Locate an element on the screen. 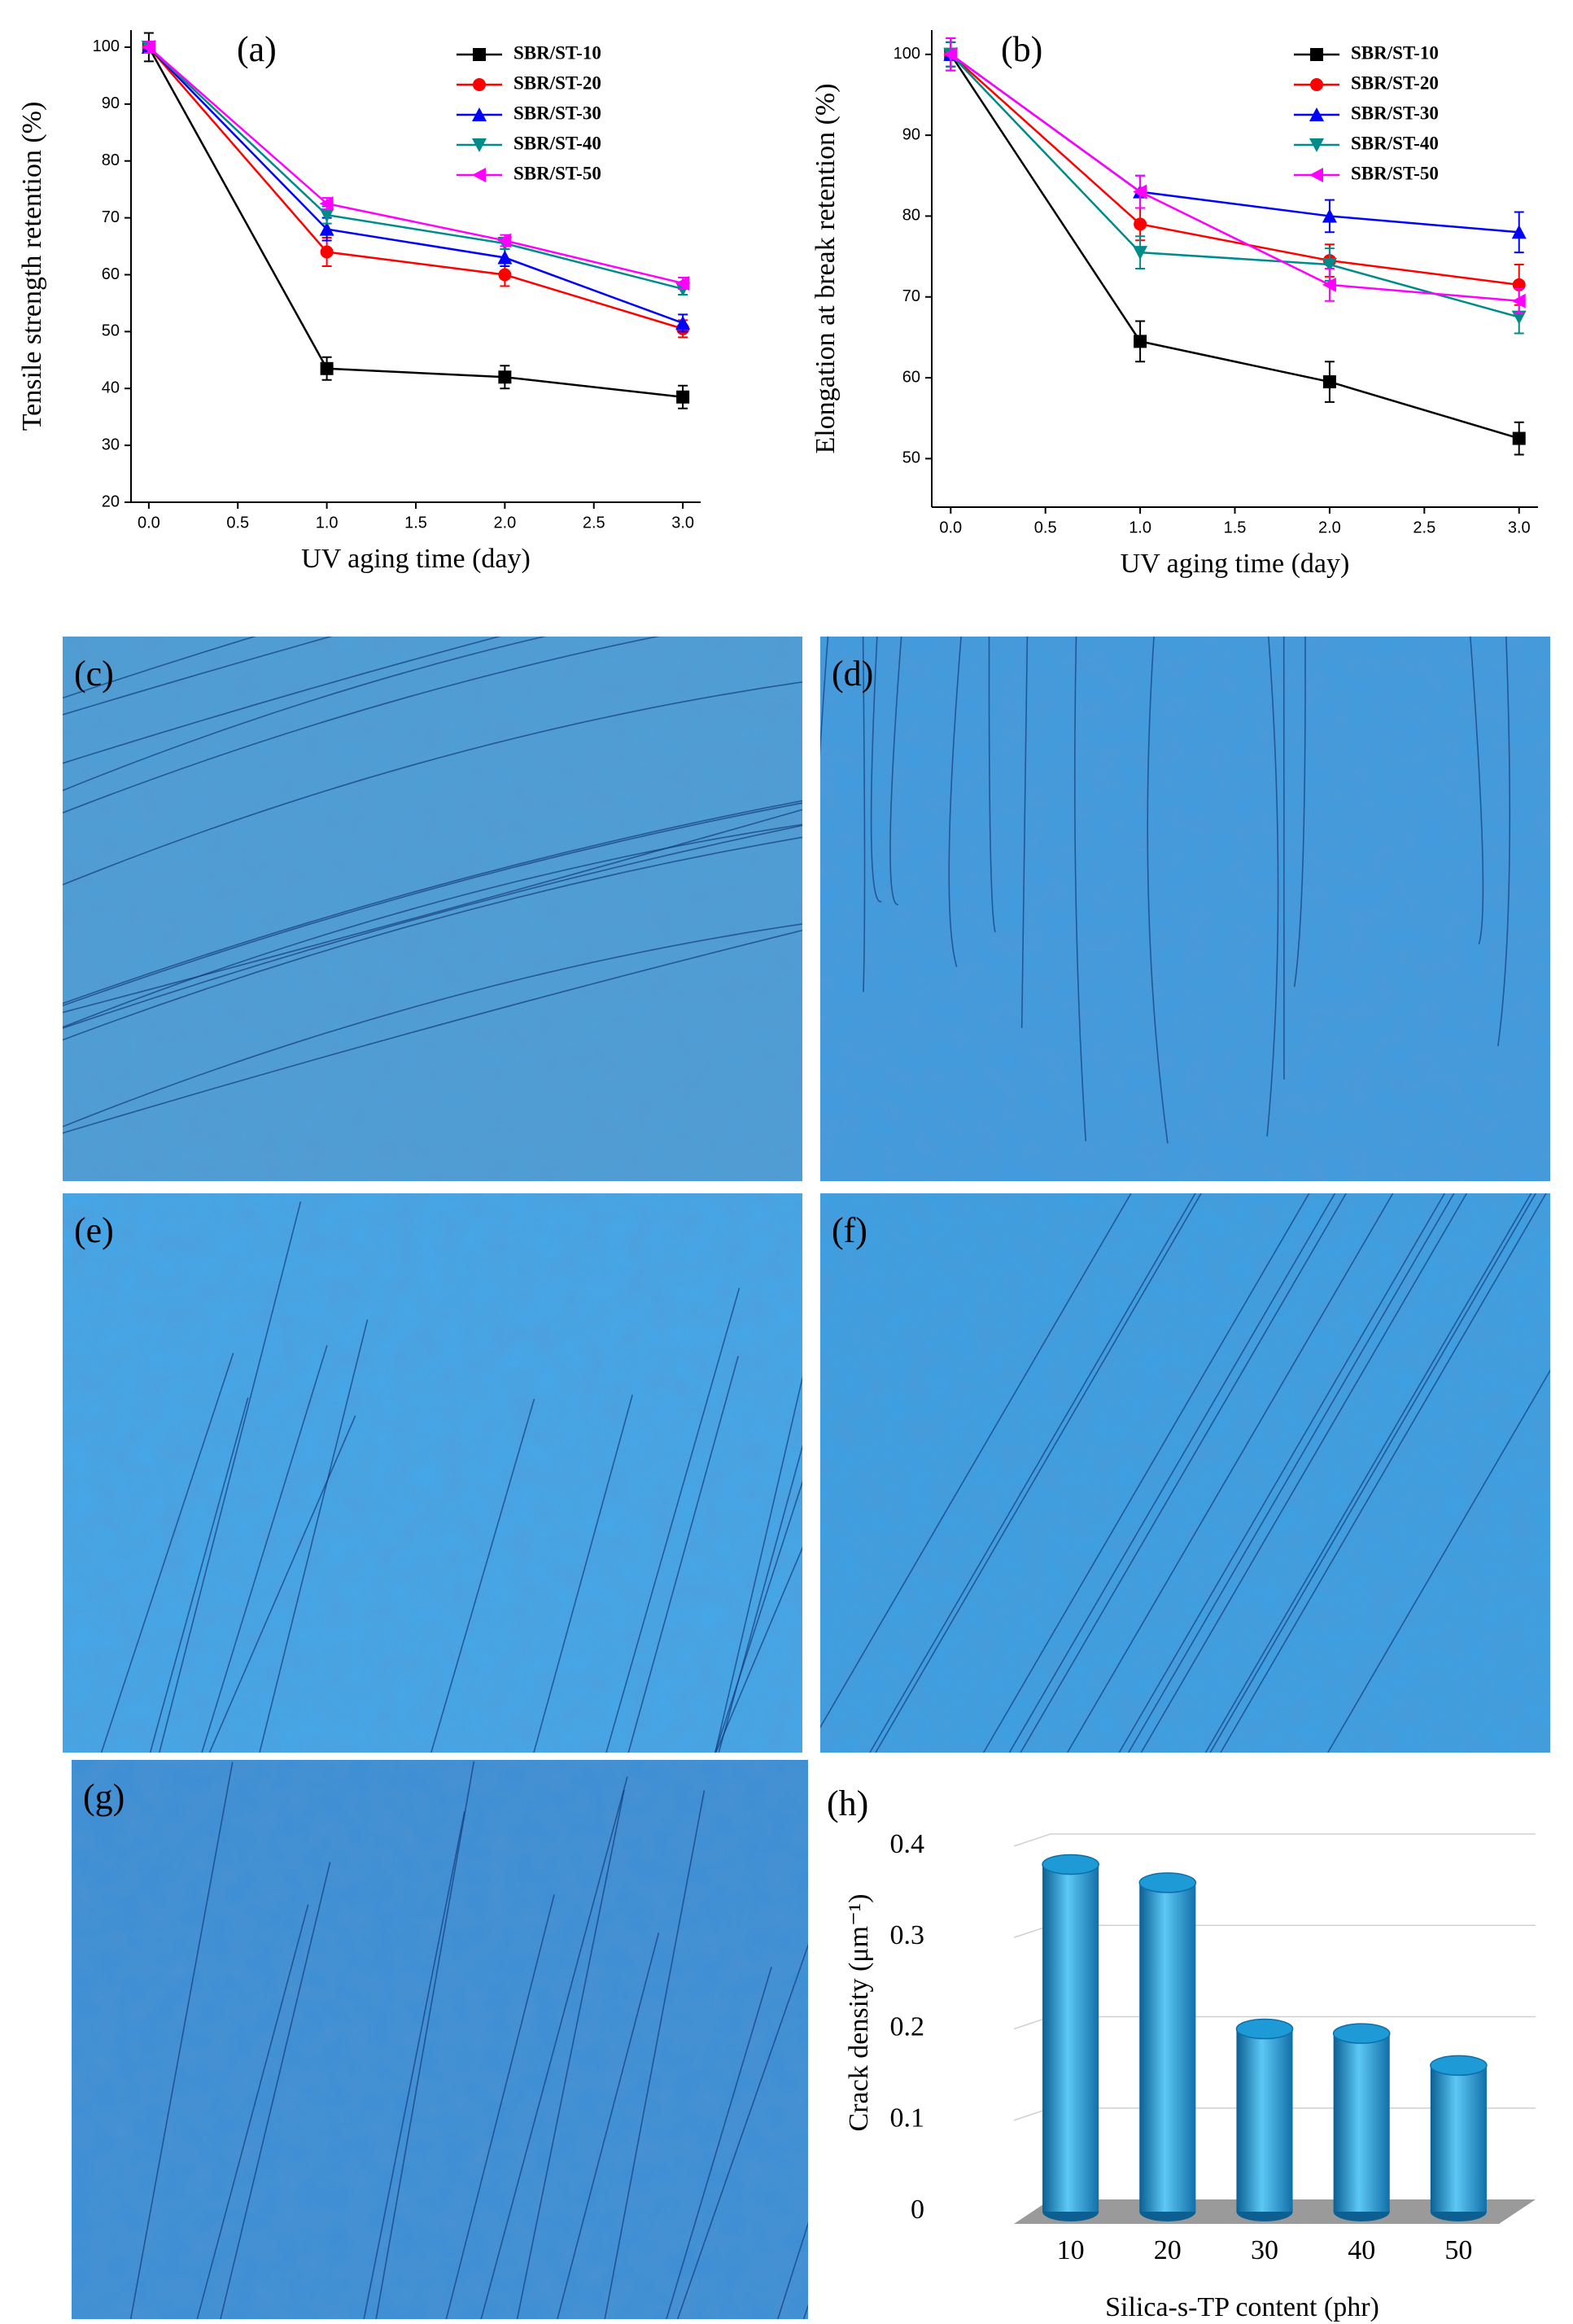 Image resolution: width=1573 pixels, height=2324 pixels. panel-label: (h) is located at coordinates (847, 1803).